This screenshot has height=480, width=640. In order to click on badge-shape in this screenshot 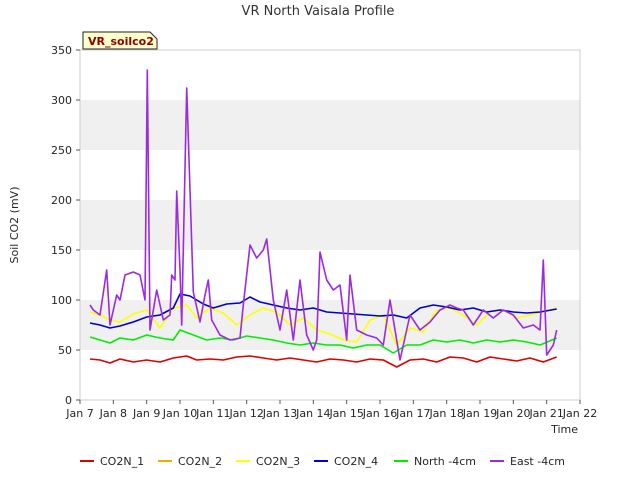, I will do `click(120, 40)`.